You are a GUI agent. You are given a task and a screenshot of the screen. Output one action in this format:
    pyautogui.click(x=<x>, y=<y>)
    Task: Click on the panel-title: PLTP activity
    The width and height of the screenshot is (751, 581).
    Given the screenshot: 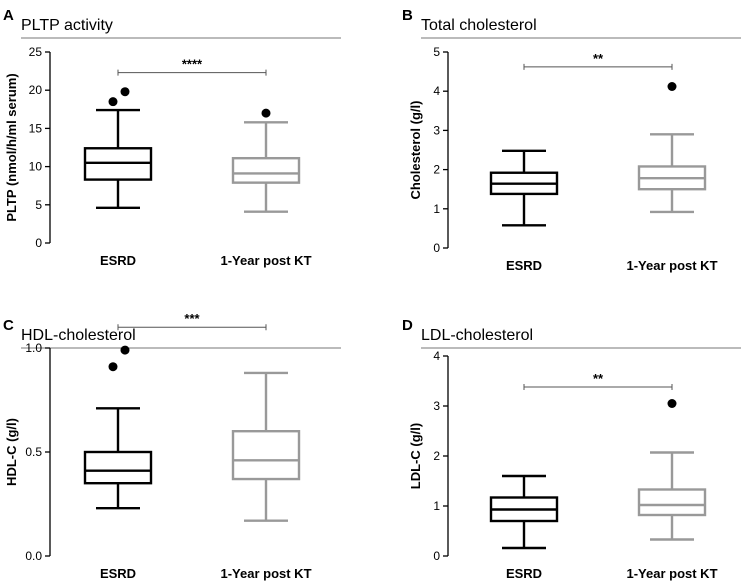 What is the action you would take?
    pyautogui.click(x=67, y=25)
    